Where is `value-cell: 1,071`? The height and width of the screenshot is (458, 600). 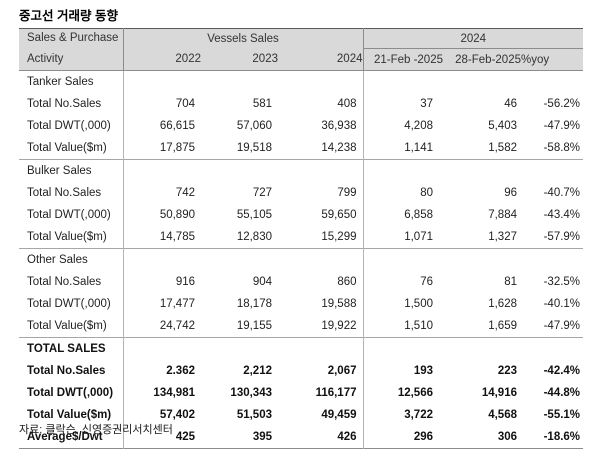 value-cell: 1,071 is located at coordinates (402, 237).